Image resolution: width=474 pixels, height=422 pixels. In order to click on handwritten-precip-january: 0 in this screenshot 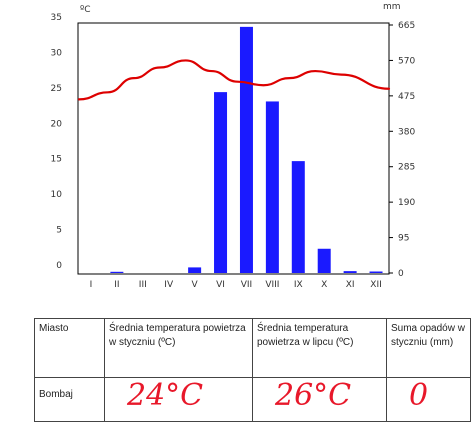, I will do `click(419, 395)`.